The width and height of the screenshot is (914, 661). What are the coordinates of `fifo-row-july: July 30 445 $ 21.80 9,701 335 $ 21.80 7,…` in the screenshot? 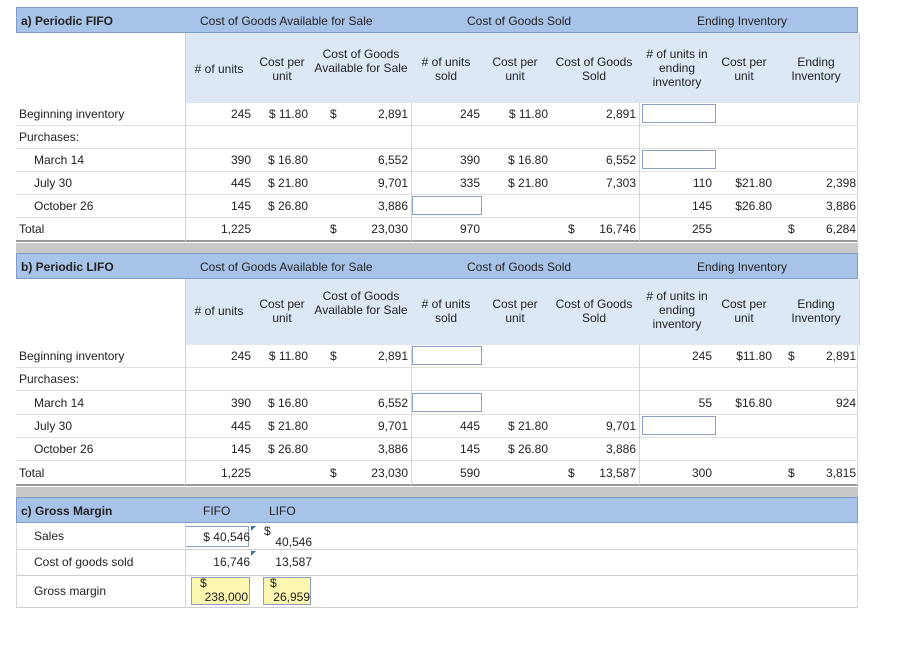 It's located at (437, 183).